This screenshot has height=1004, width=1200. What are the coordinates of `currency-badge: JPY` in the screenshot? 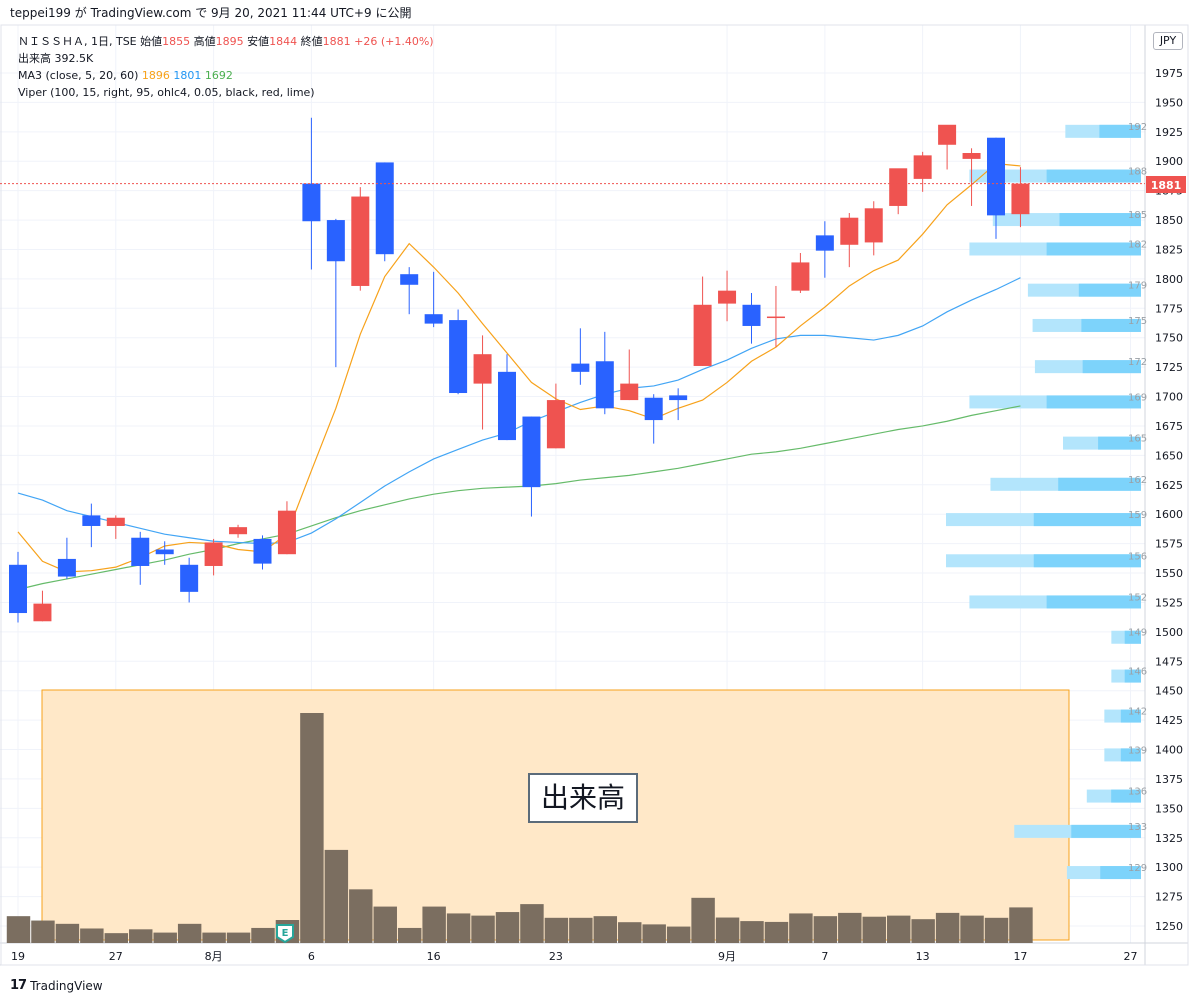 It's located at (1168, 41).